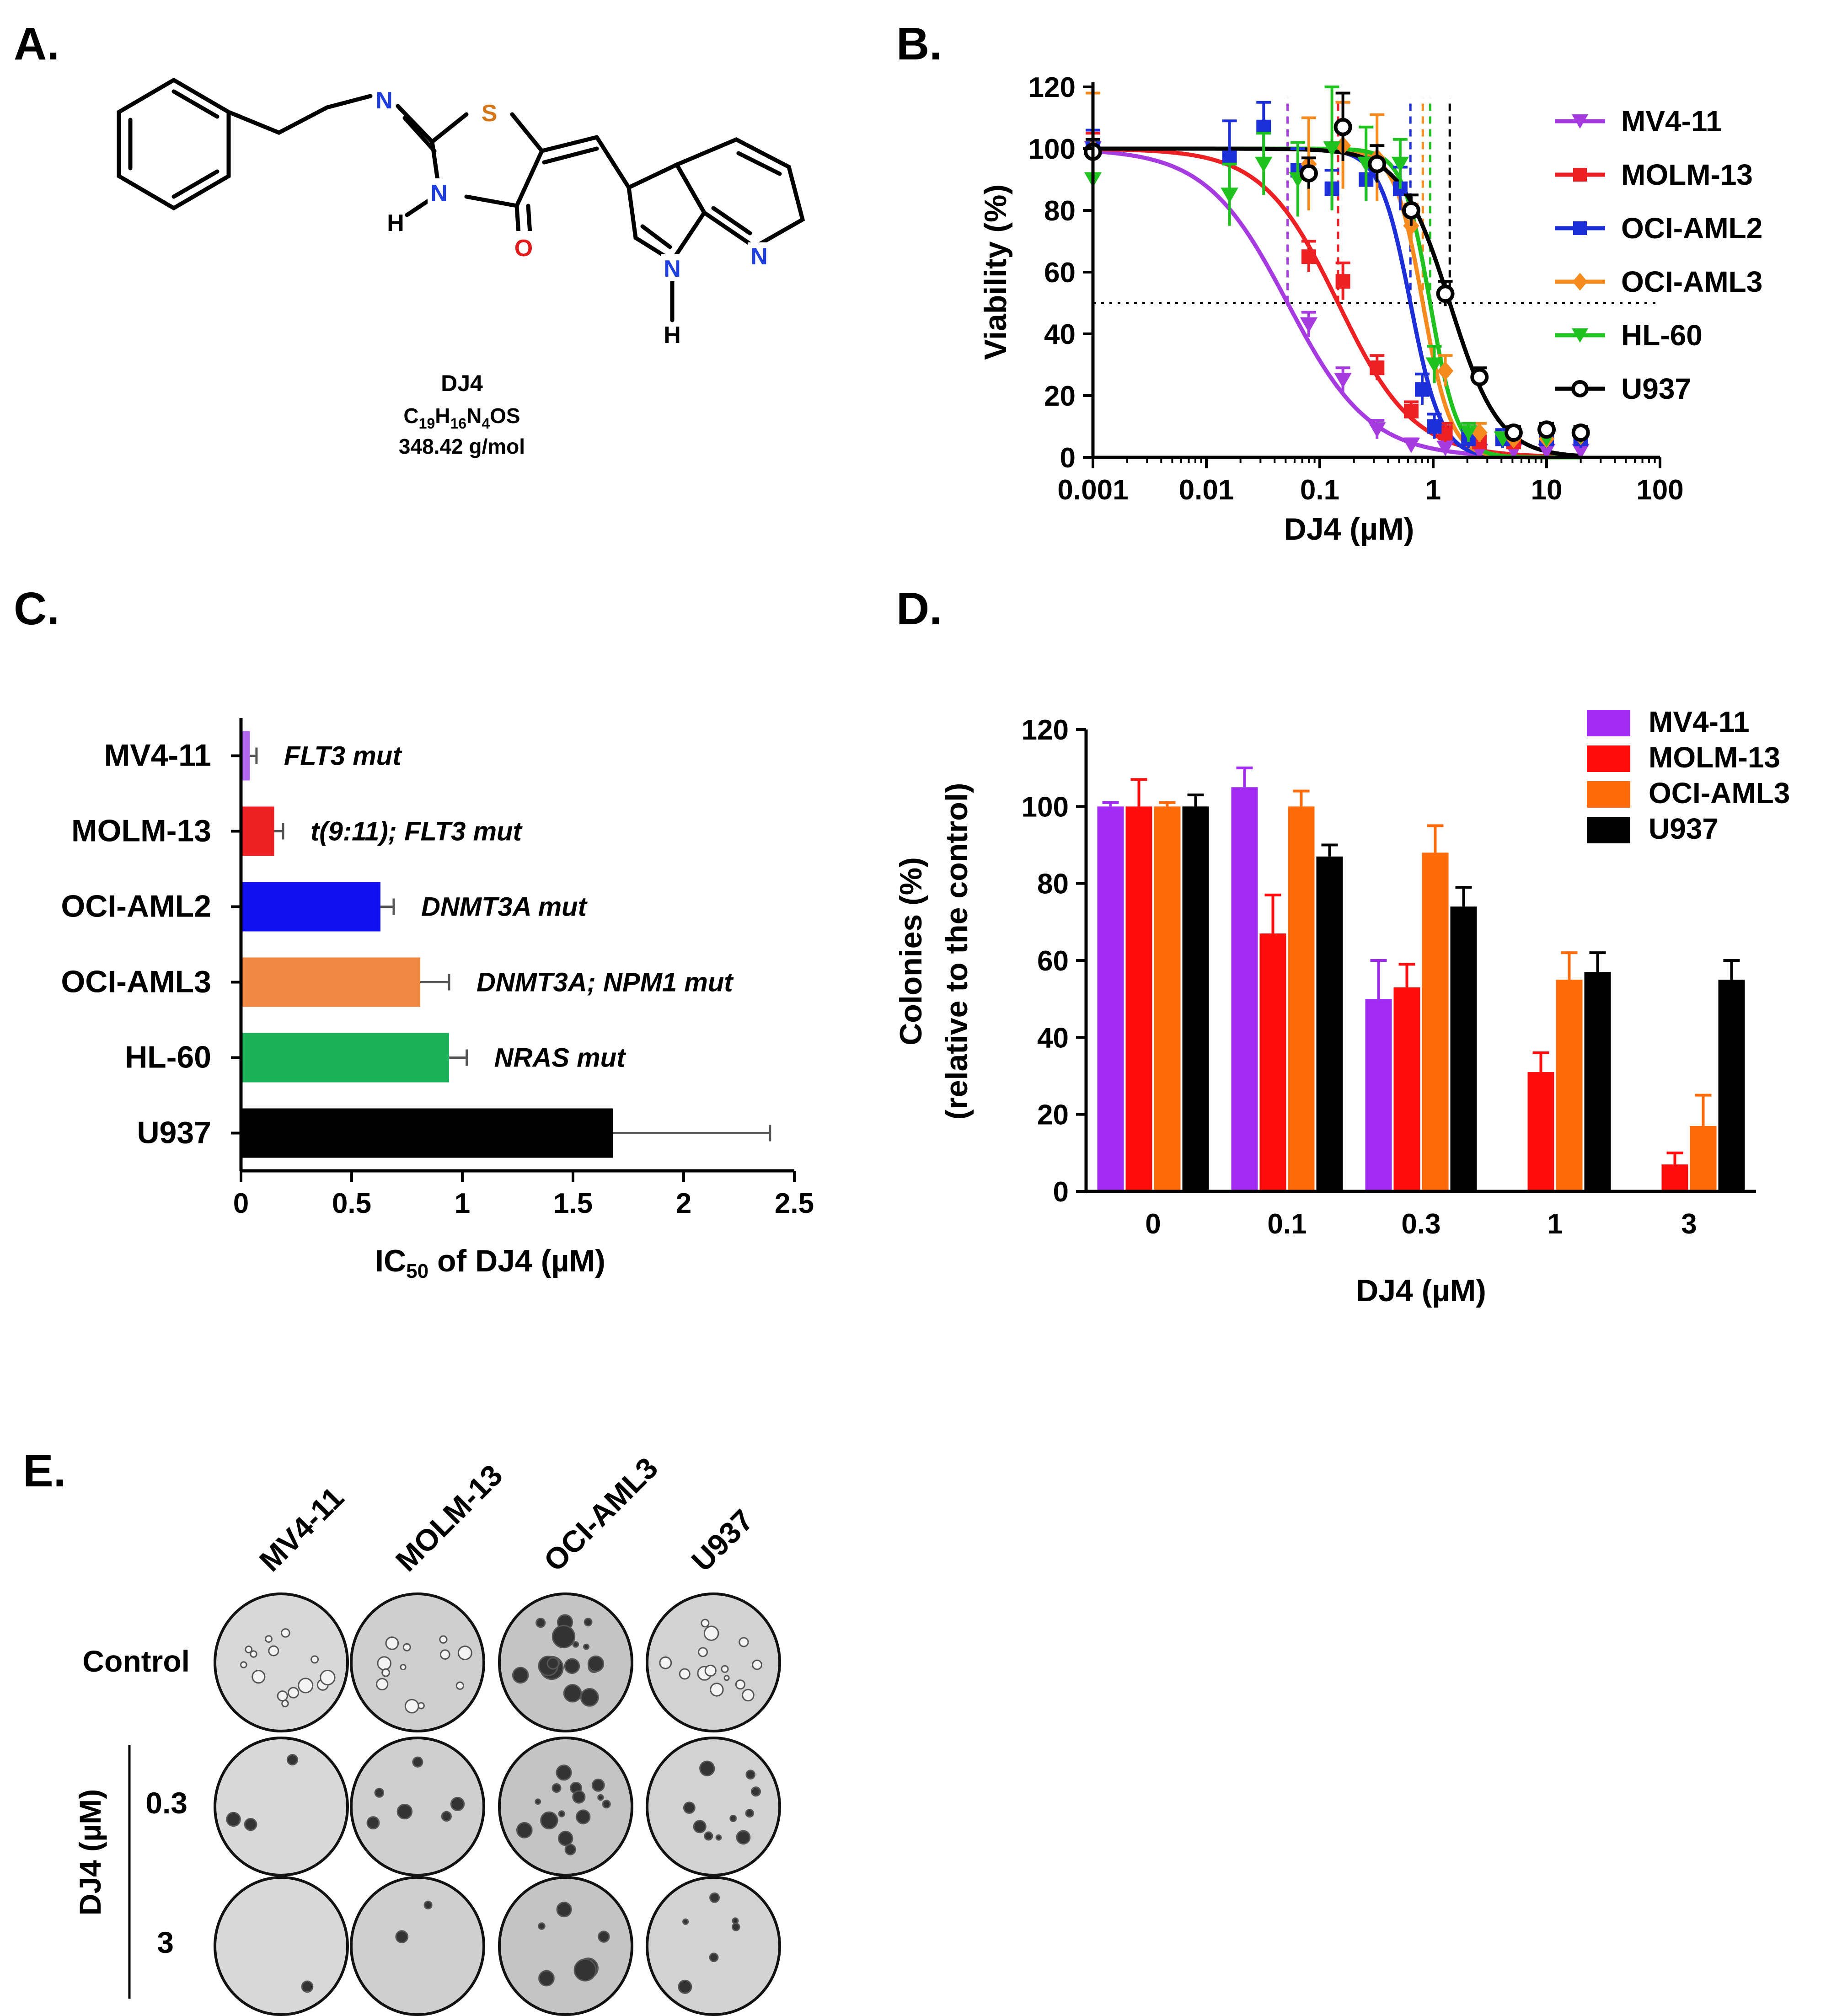  Describe the element at coordinates (1672, 121) in the screenshot. I see `legend-label-0: MV4-11` at that location.